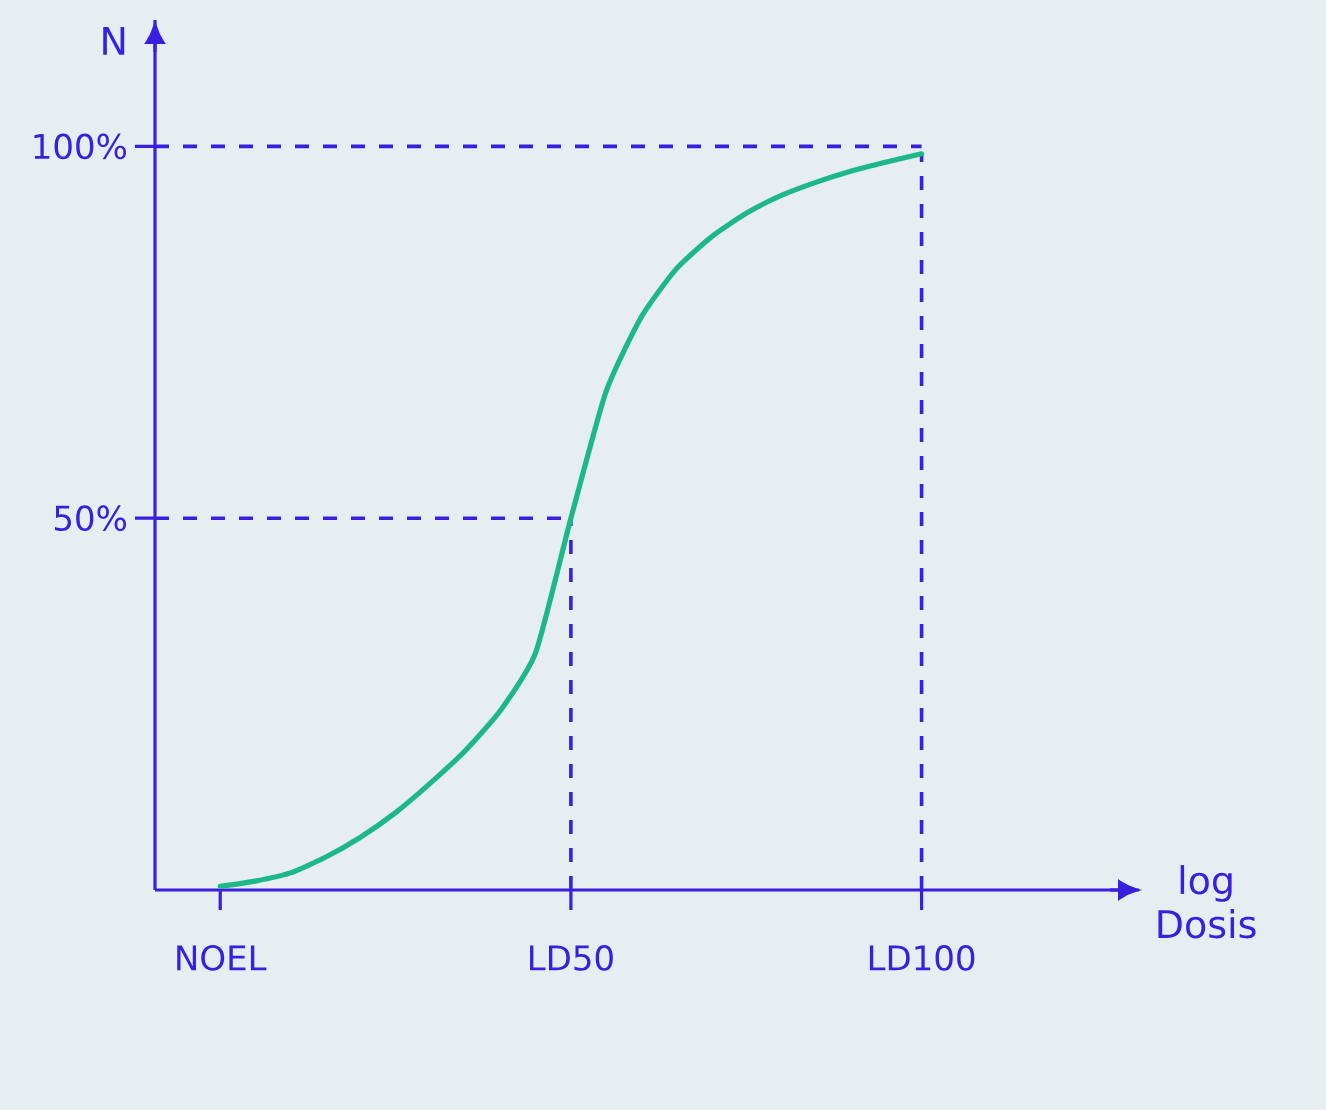  Describe the element at coordinates (1207, 902) in the screenshot. I see `x-axis-title: log Dosis` at that location.